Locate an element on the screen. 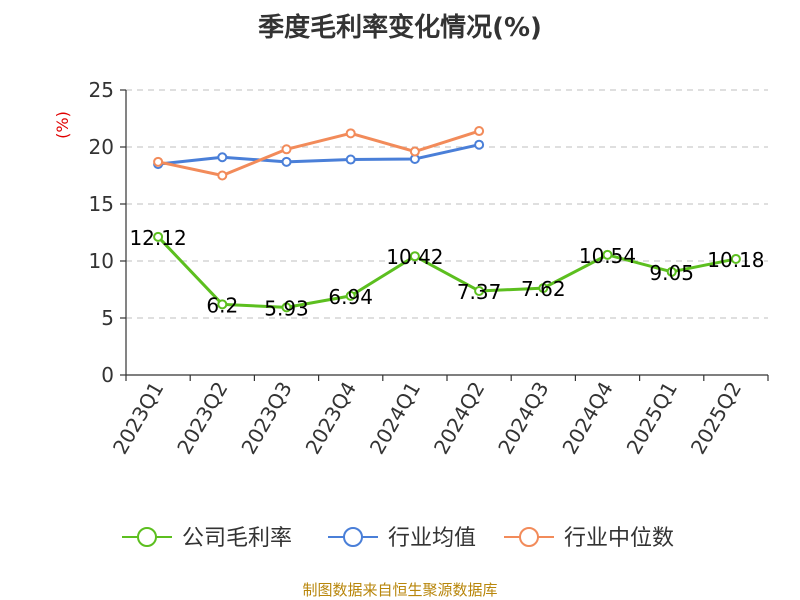 The width and height of the screenshot is (800, 600). y-tick-label: 15 is located at coordinates (101, 204).